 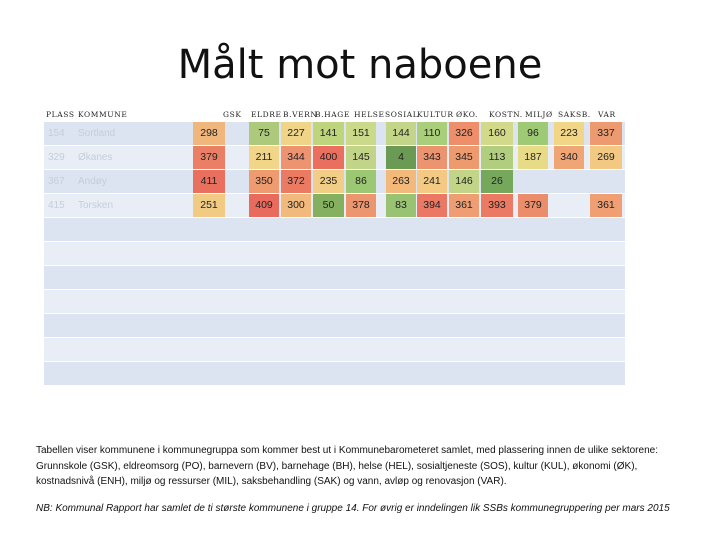 I want to click on score-cell: 223, so click(x=569, y=133).